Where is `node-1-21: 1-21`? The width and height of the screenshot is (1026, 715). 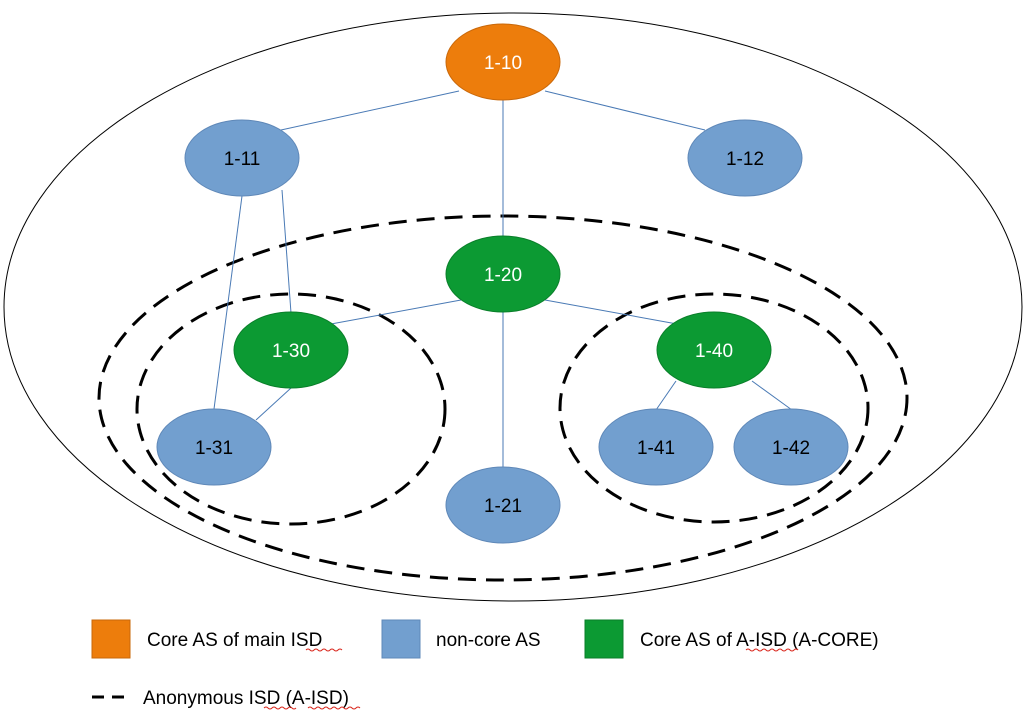 node-1-21: 1-21 is located at coordinates (503, 505).